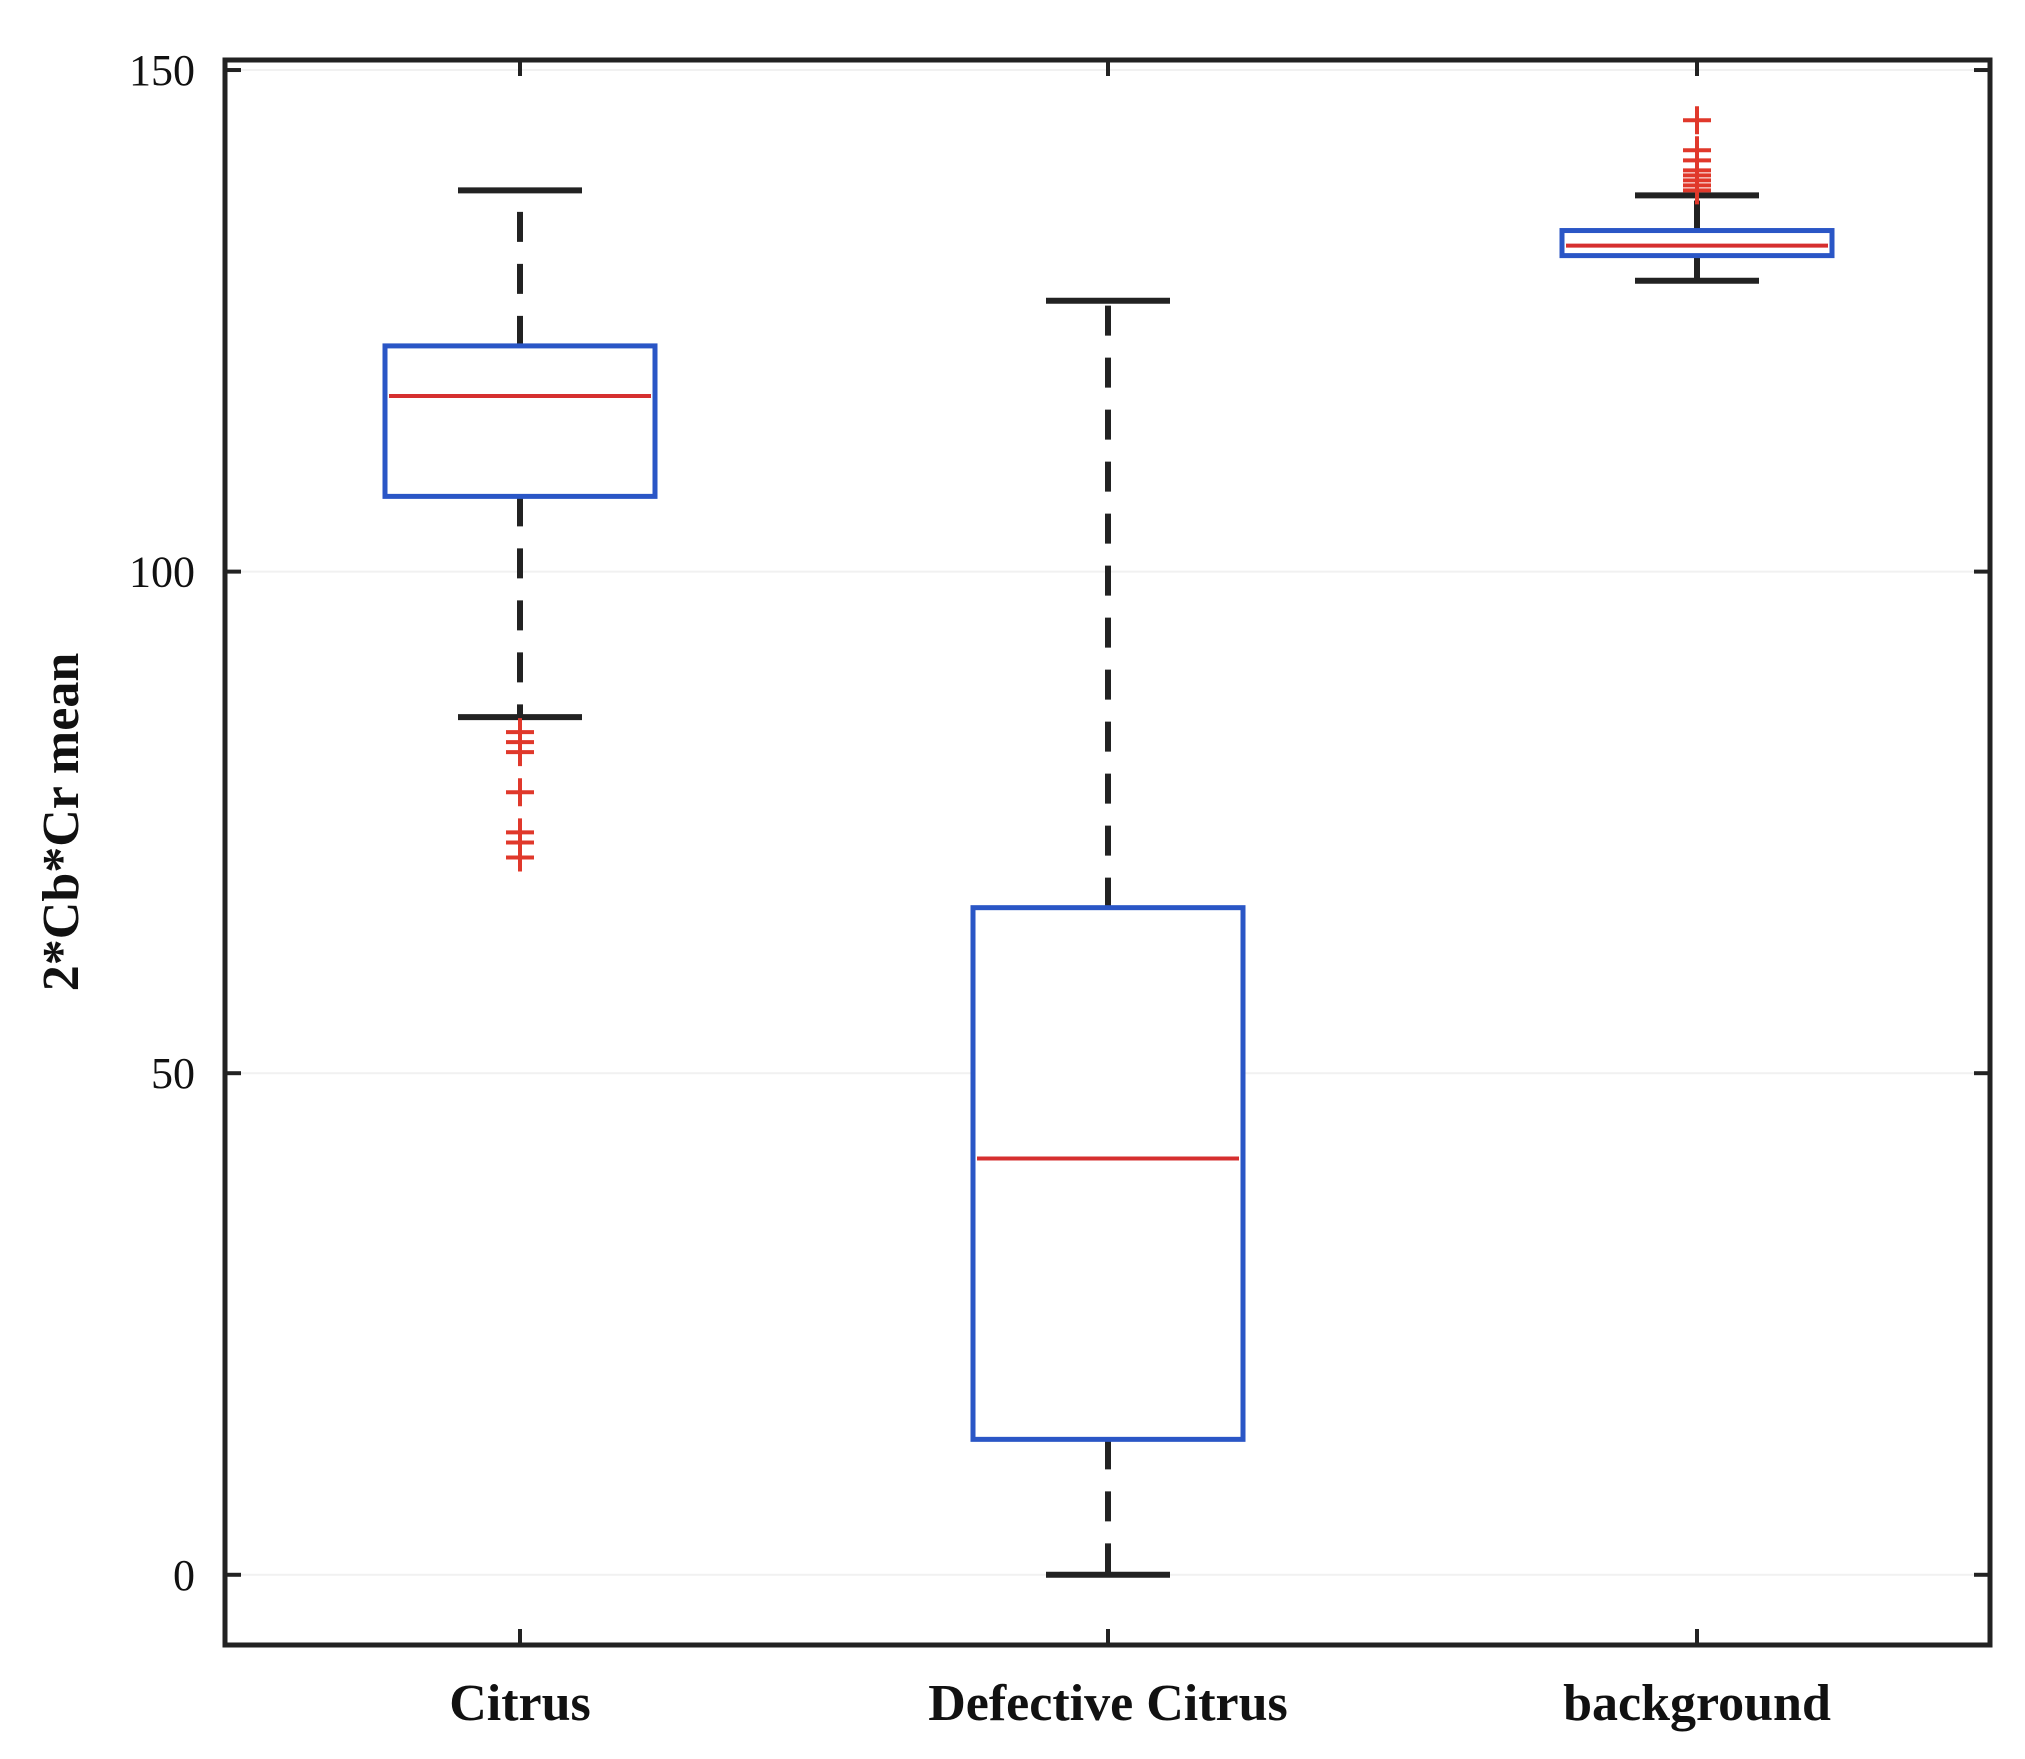  I want to click on y-tick-label-0: 0, so click(184, 1575).